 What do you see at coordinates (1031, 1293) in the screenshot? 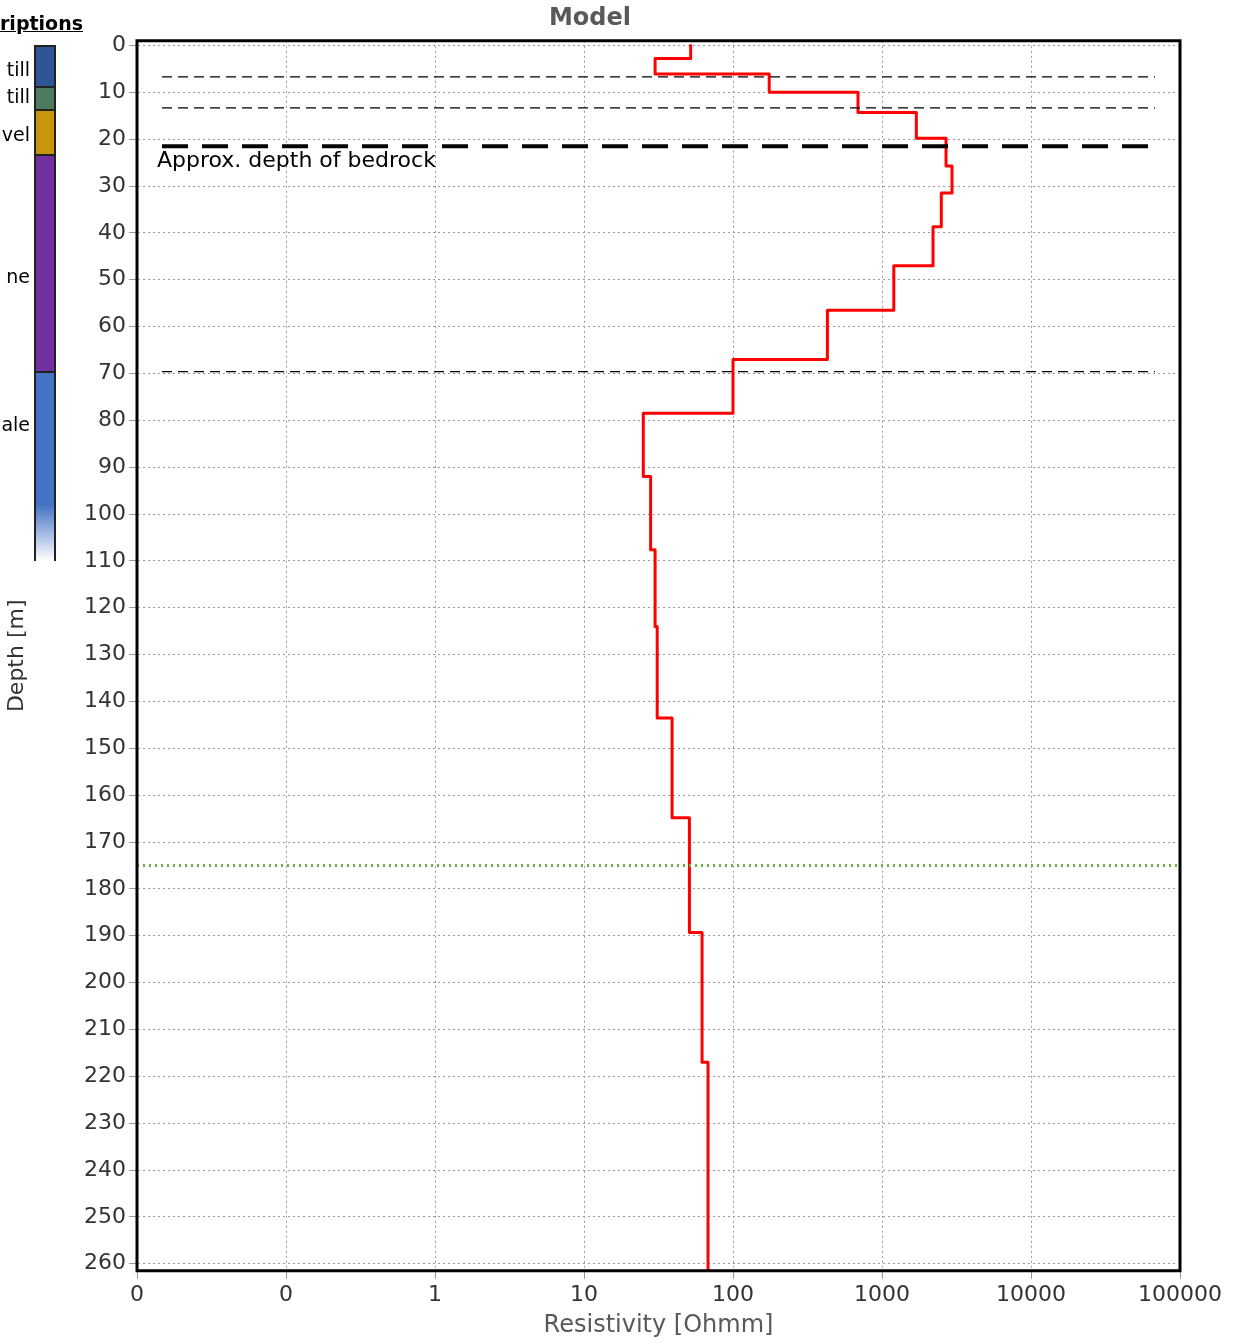
I see `x-tick-label: 10000` at bounding box center [1031, 1293].